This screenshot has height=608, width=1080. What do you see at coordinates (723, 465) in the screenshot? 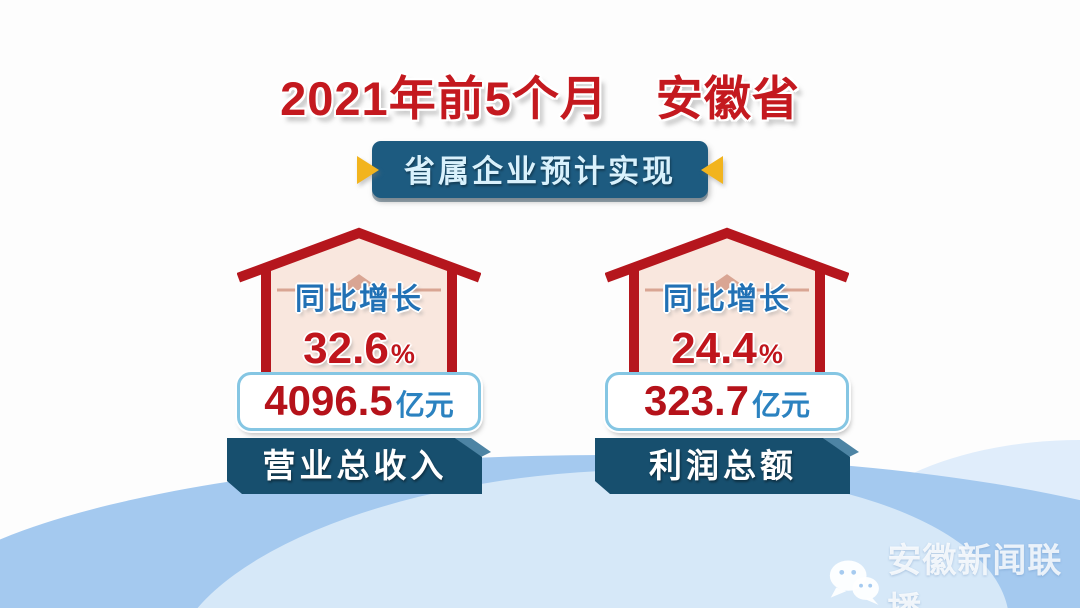
I see `category-label: 利润总额` at bounding box center [723, 465].